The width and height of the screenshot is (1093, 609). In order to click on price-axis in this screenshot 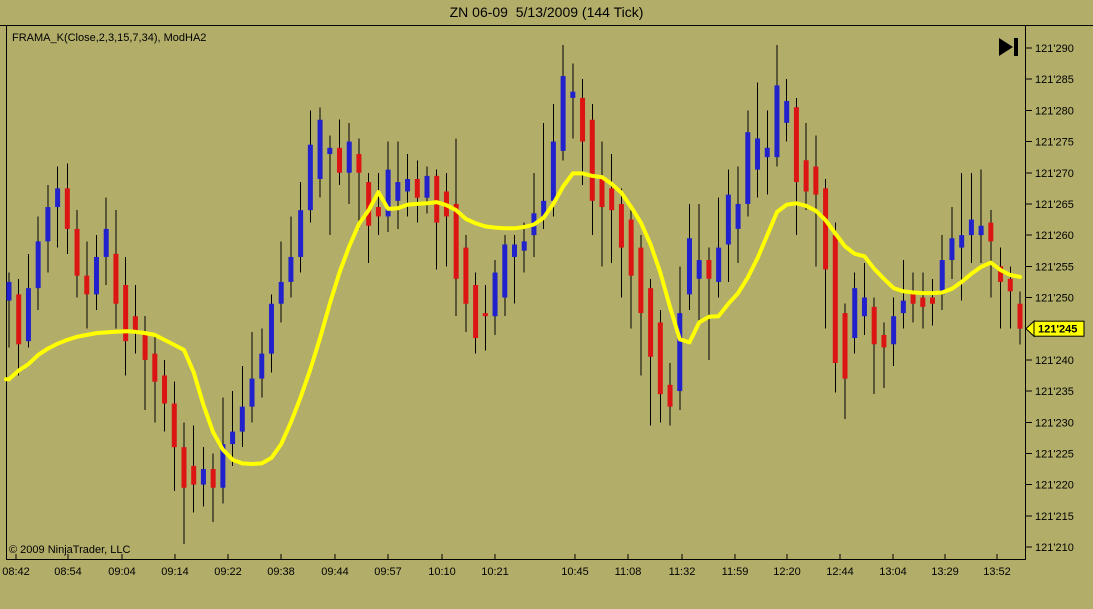, I will do `click(1059, 292)`.